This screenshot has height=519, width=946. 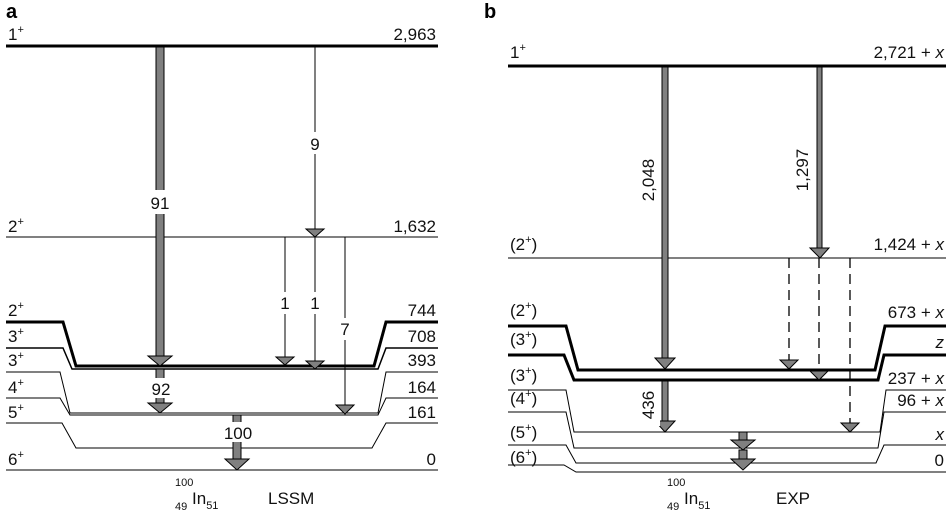 What do you see at coordinates (222, 392) in the screenshot?
I see `level-line-a5` at bounding box center [222, 392].